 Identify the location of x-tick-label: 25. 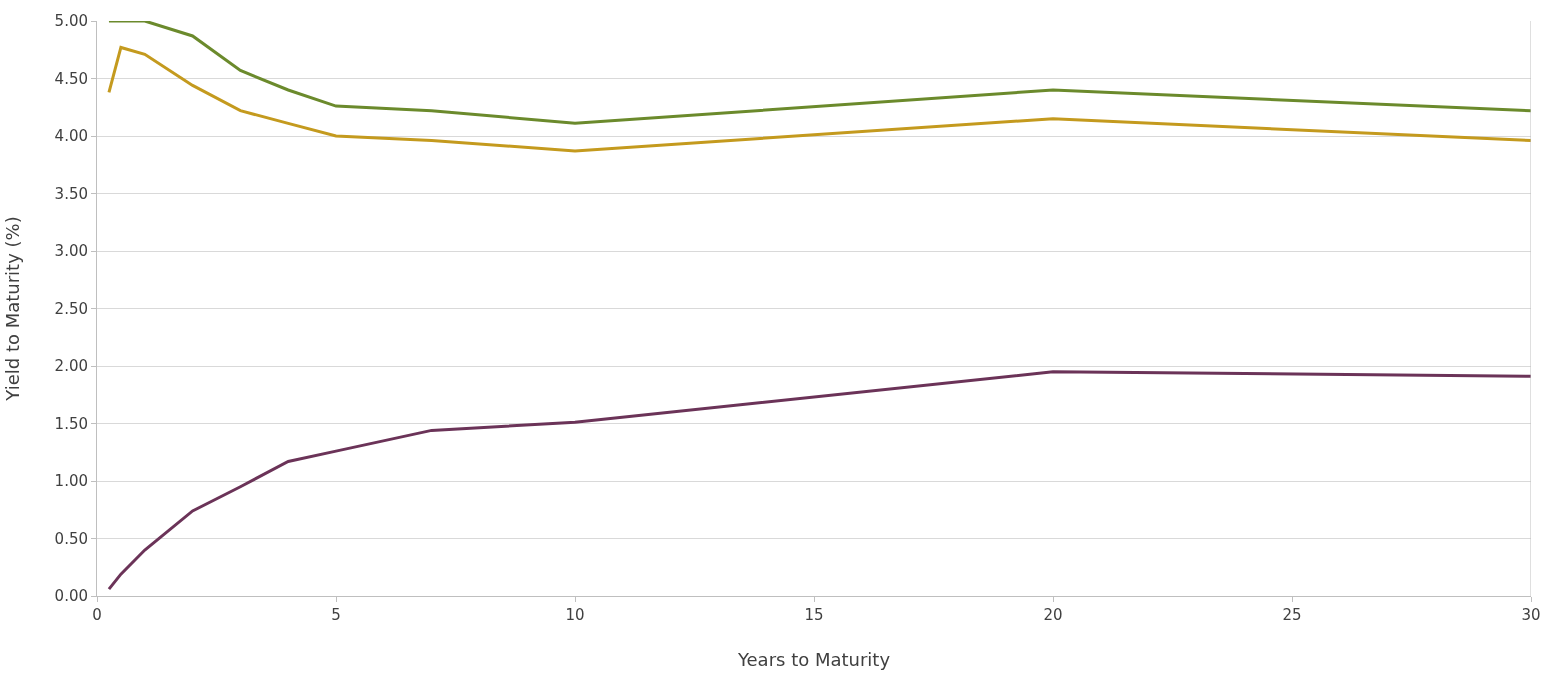
(1292, 615).